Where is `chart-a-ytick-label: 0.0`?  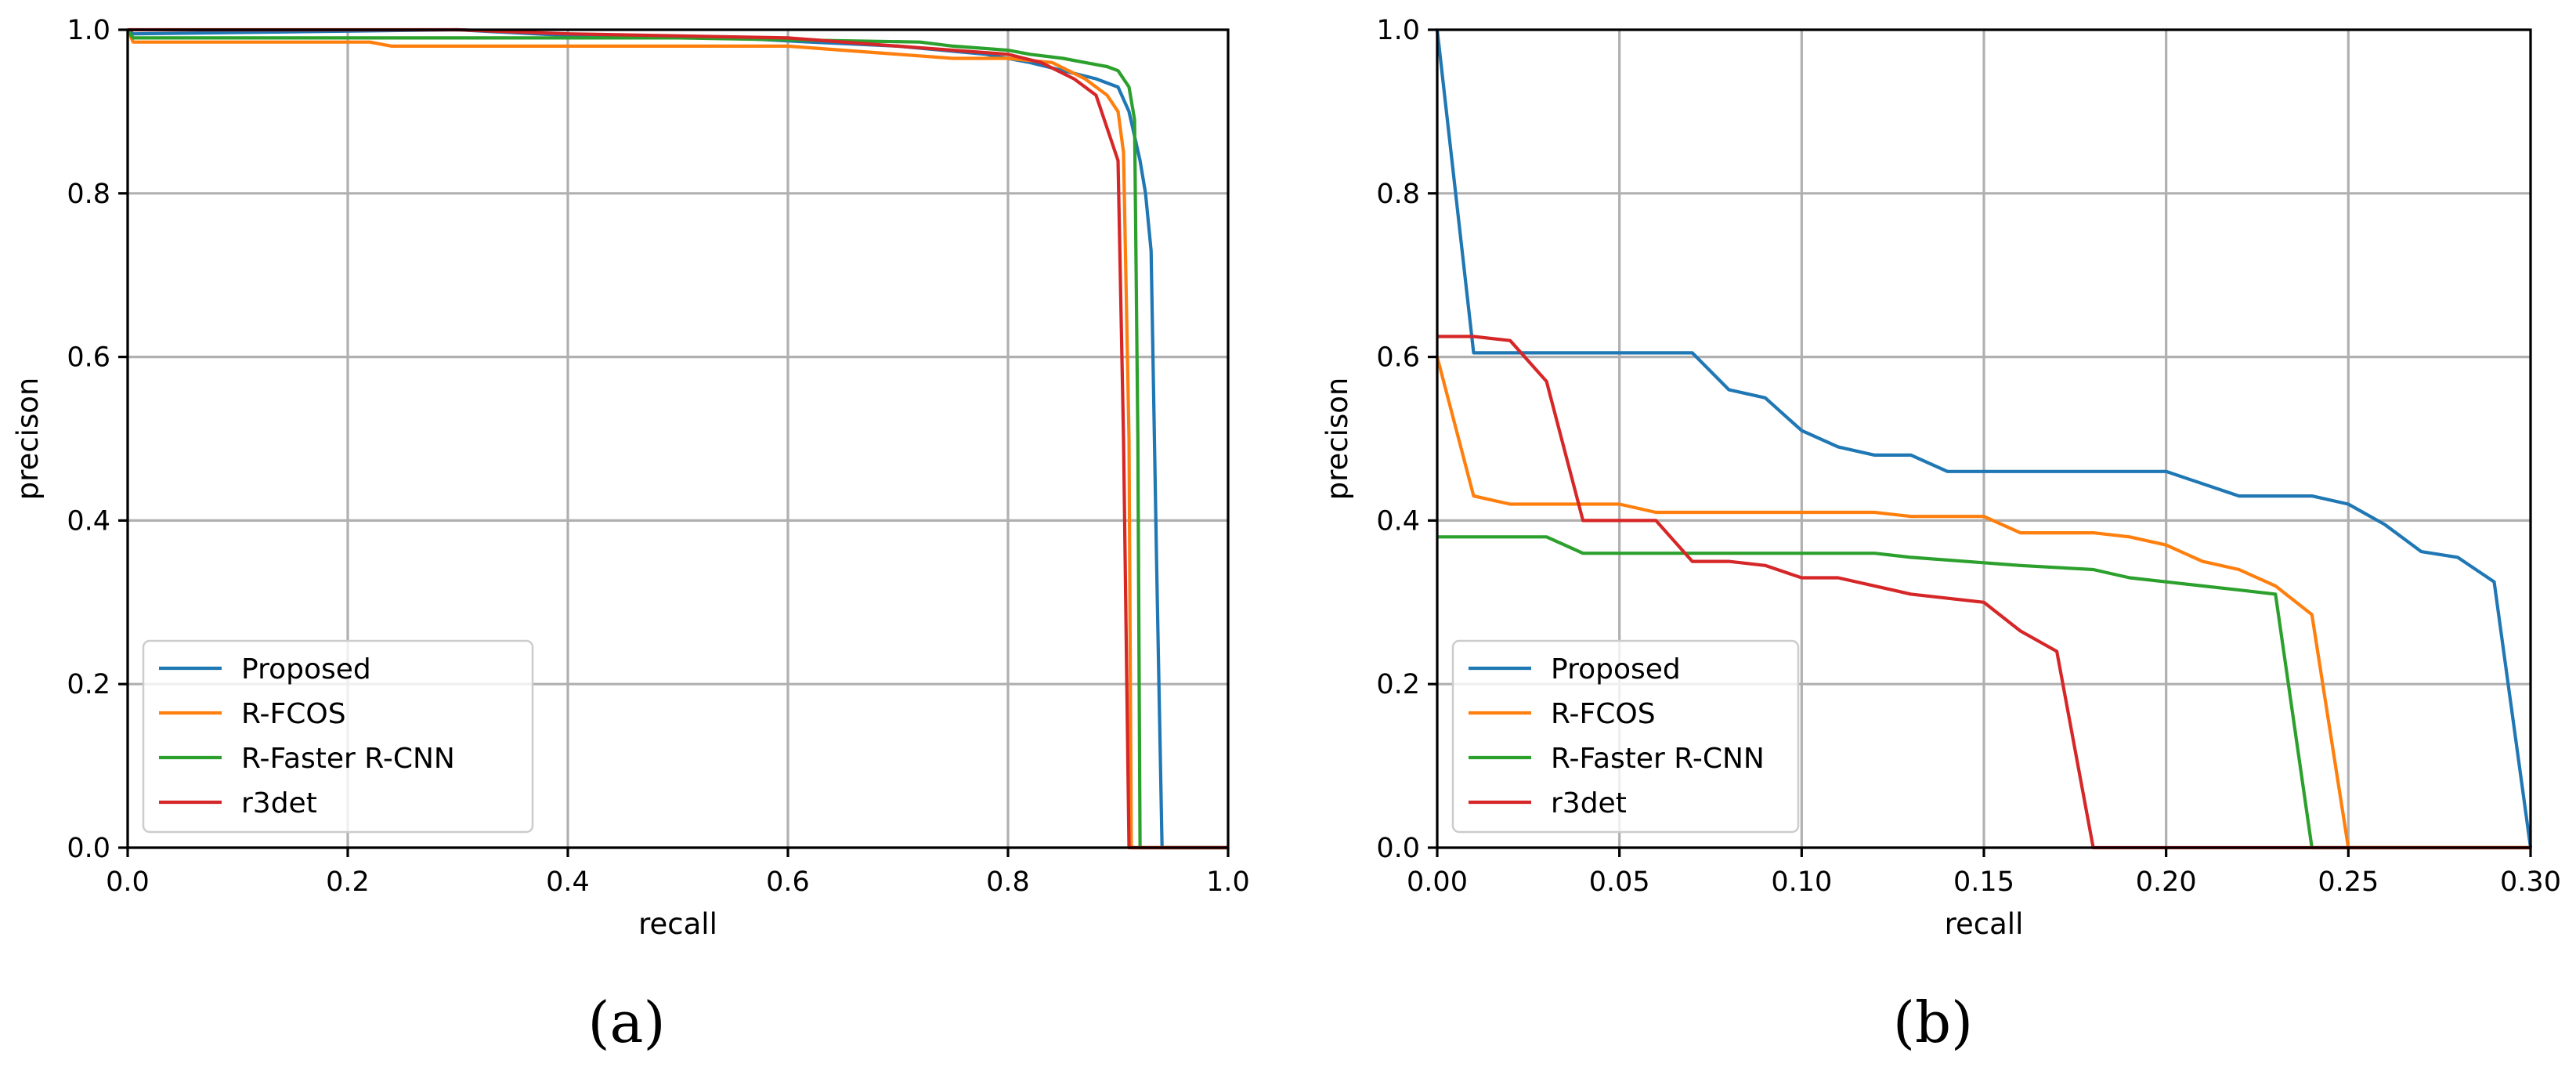
chart-a-ytick-label: 0.0 is located at coordinates (88, 848).